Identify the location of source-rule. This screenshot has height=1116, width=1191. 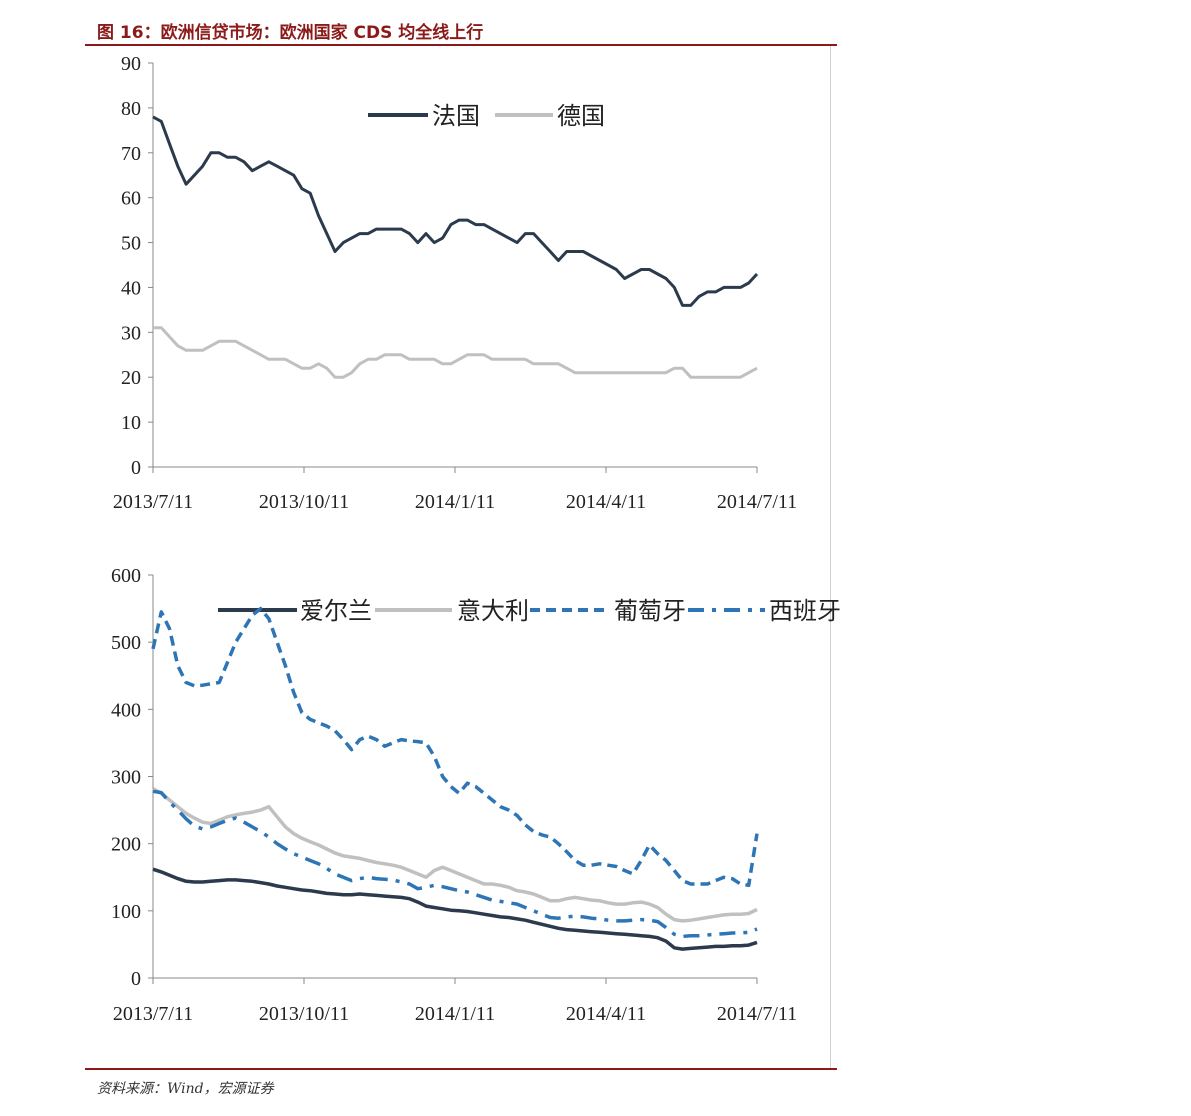
(461, 1069).